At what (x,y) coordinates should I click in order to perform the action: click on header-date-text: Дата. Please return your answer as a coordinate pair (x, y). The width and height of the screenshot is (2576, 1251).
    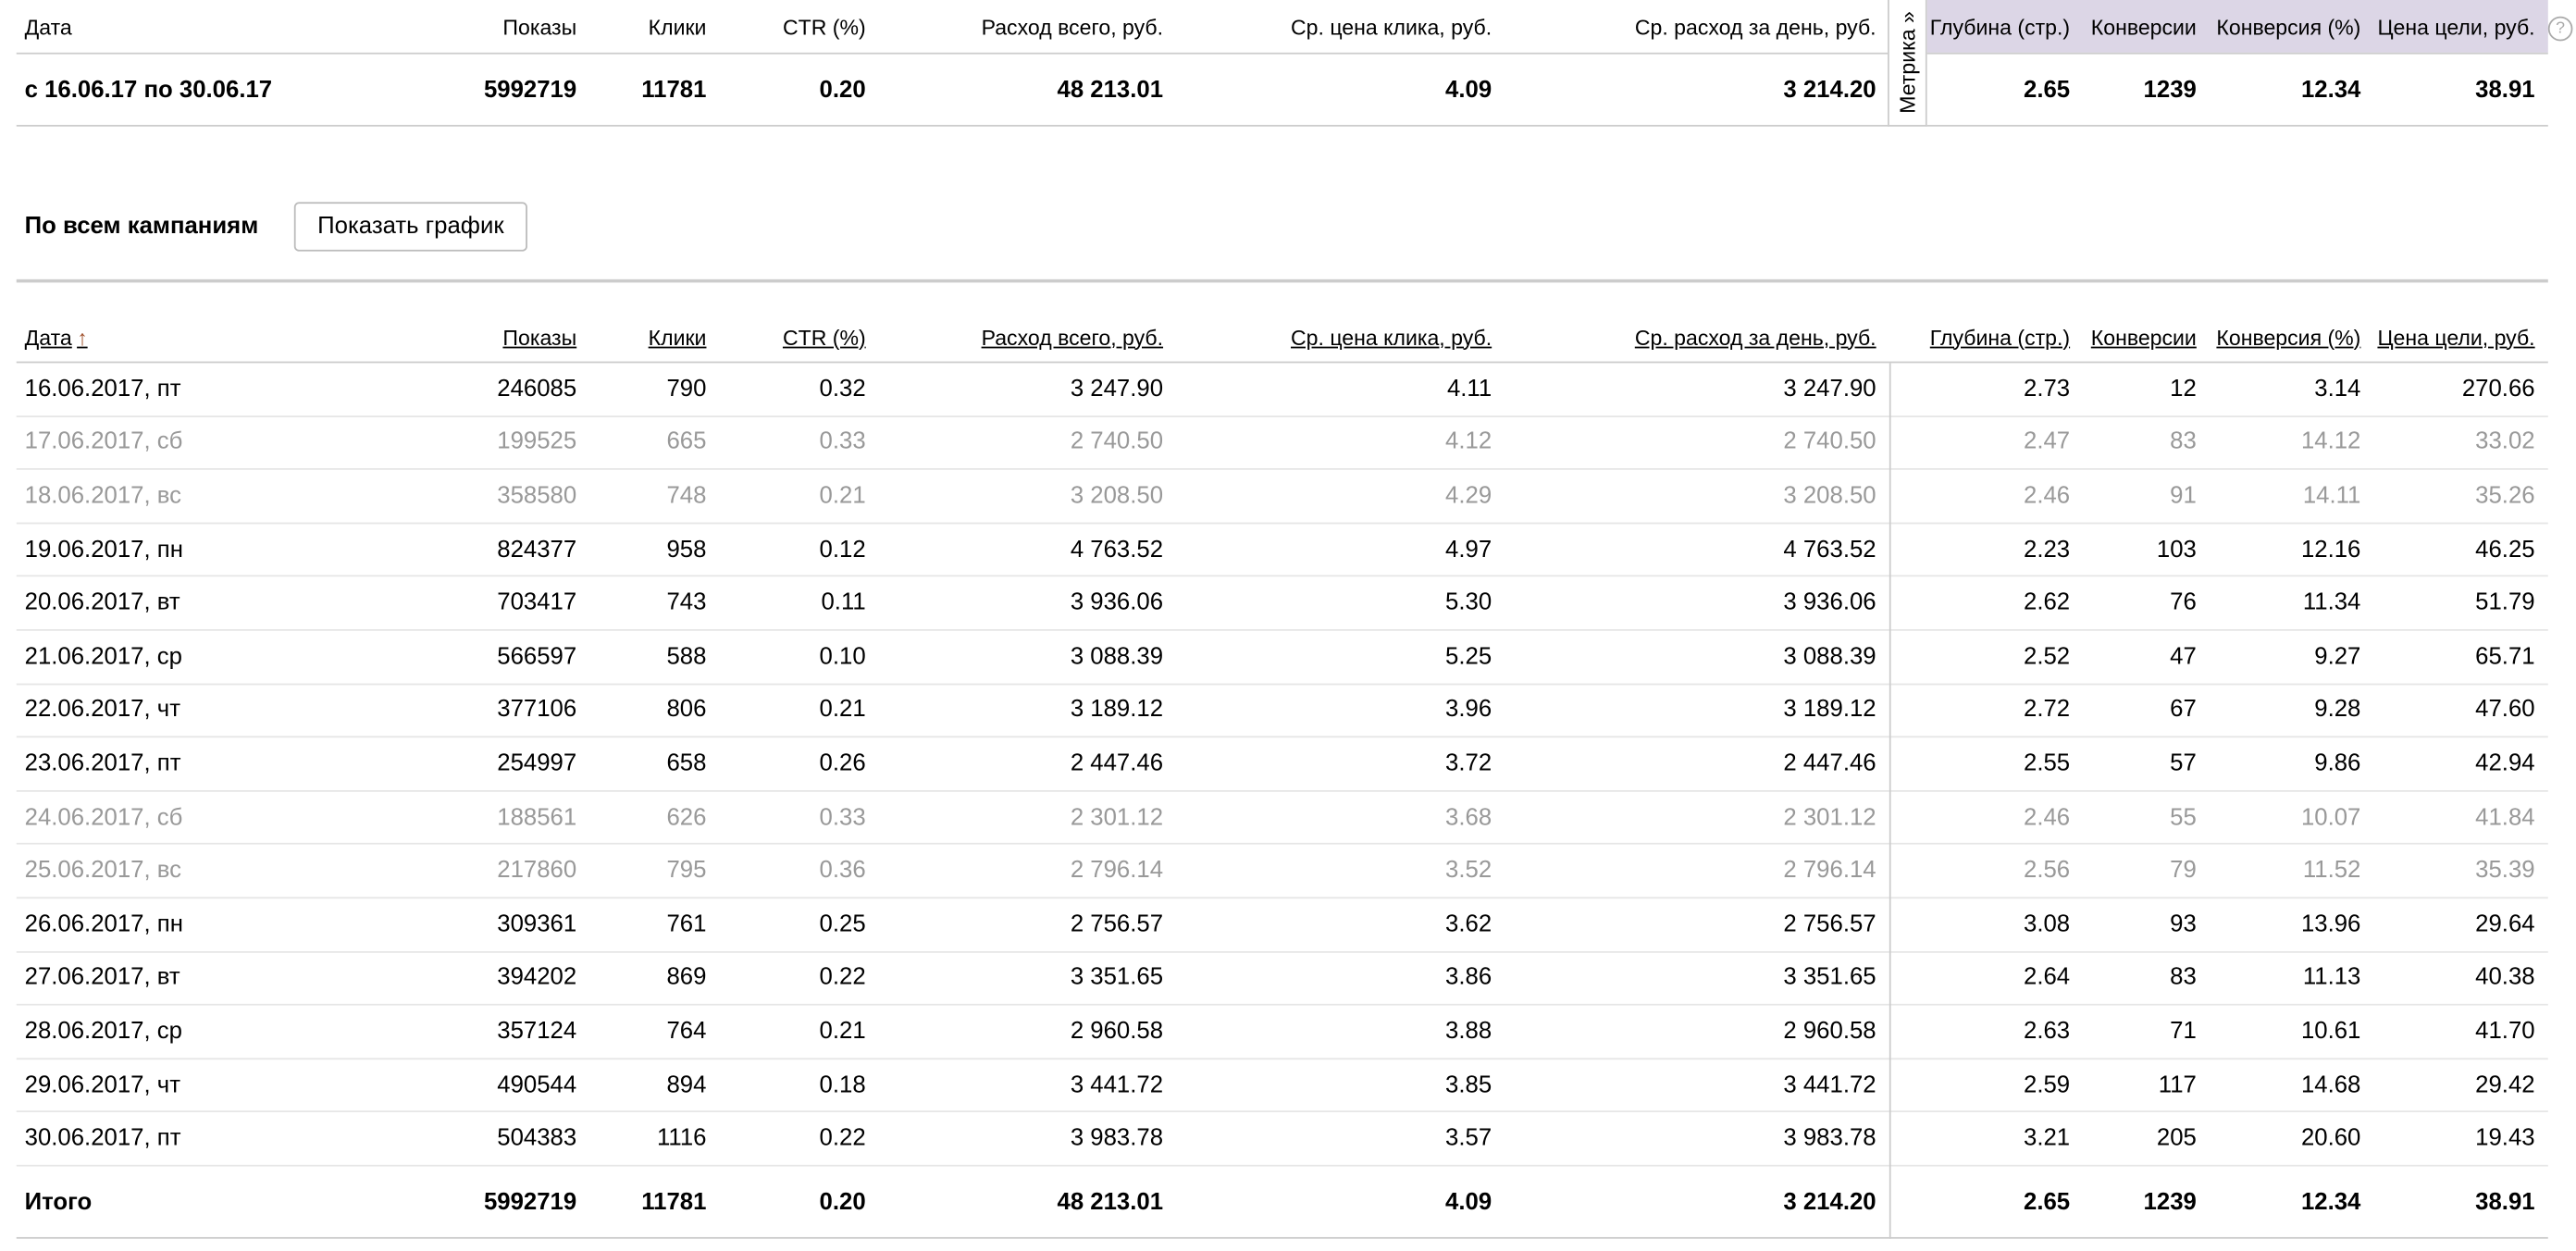
    Looking at the image, I should click on (48, 337).